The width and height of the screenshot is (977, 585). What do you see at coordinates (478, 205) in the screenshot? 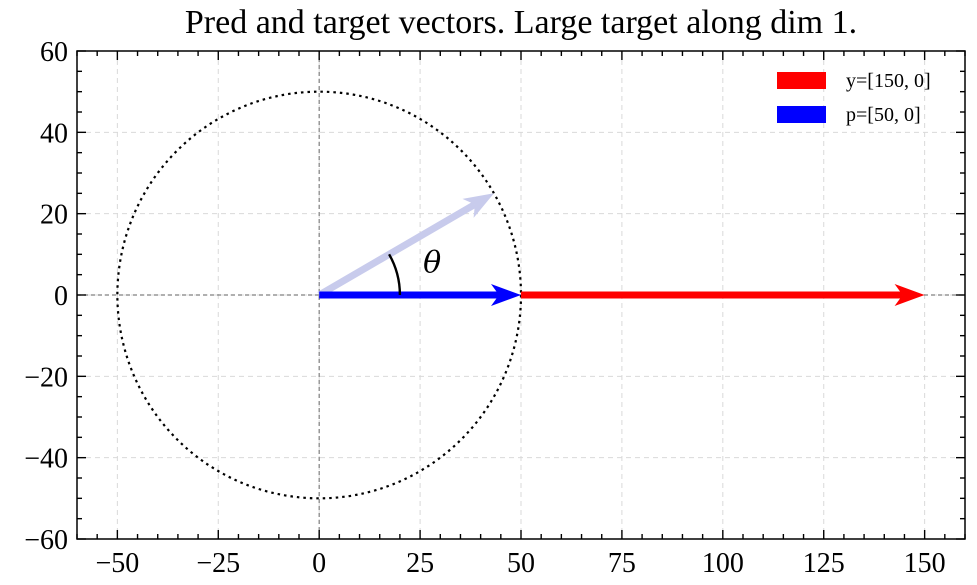
I see `faded-vector-head` at bounding box center [478, 205].